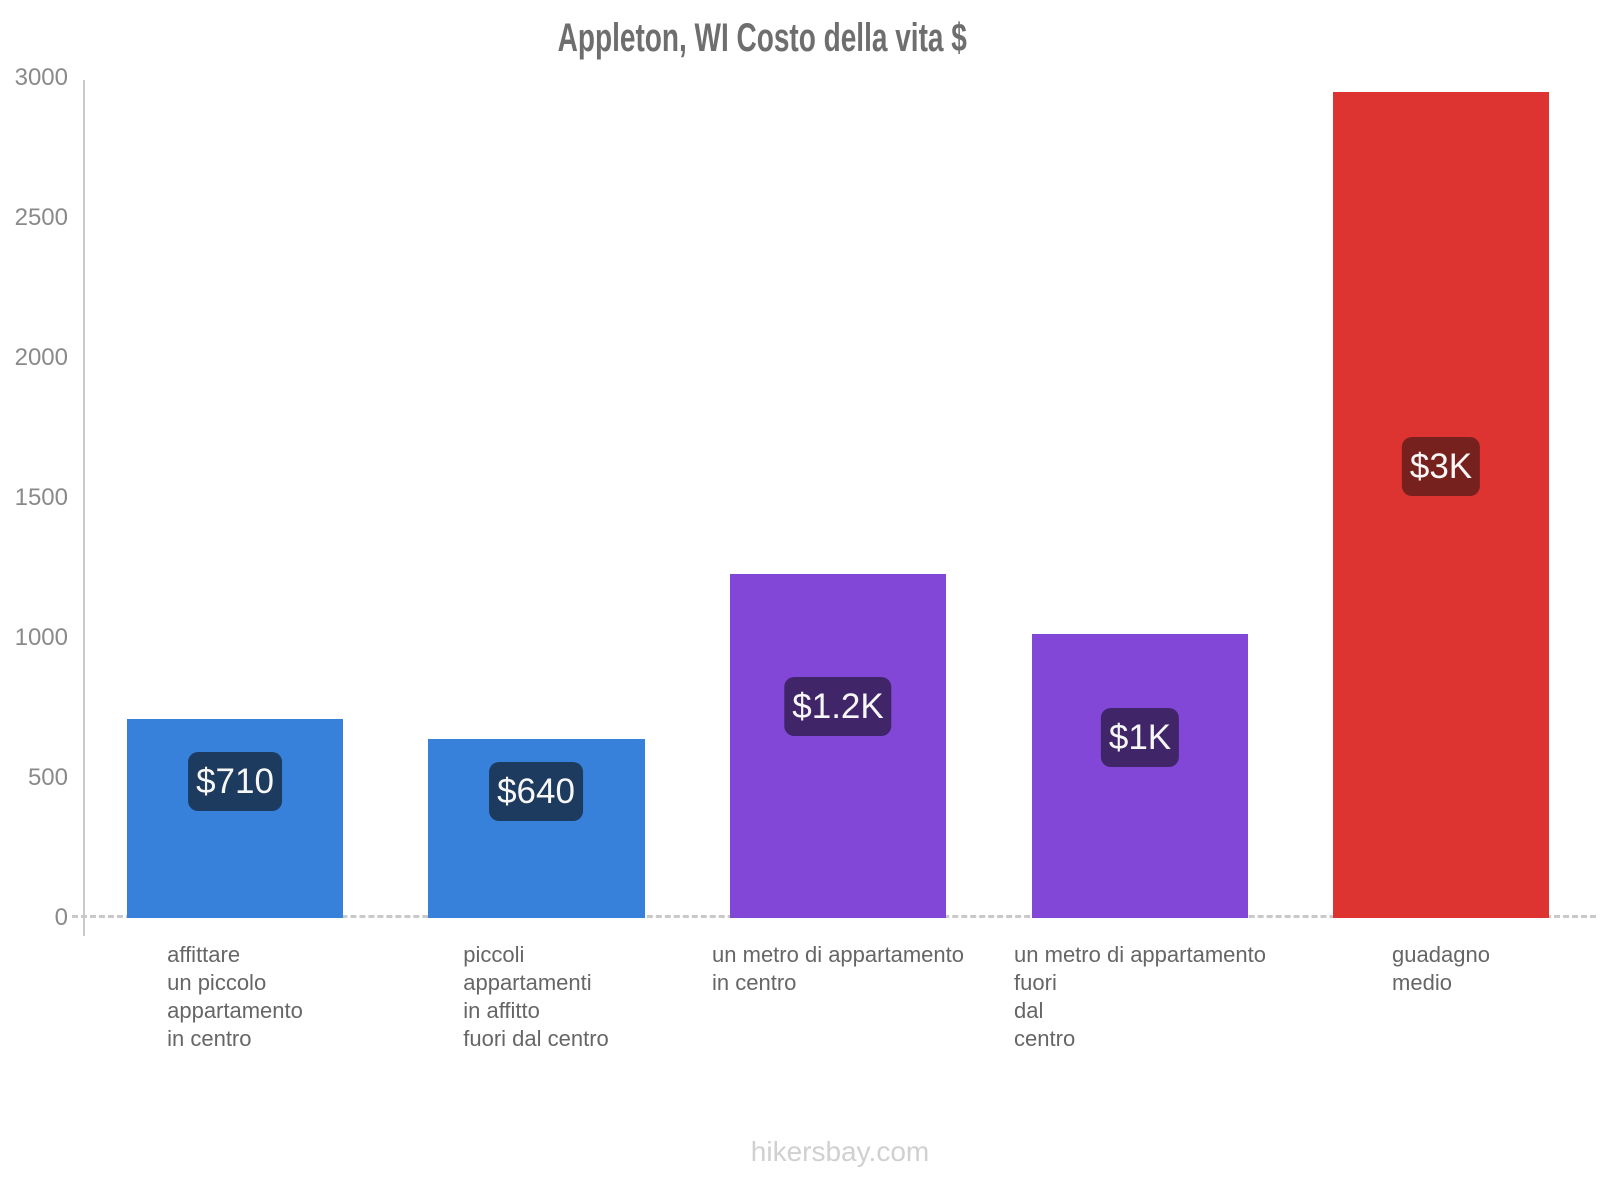 Image resolution: width=1600 pixels, height=1200 pixels. Describe the element at coordinates (1140, 776) in the screenshot. I see `bar-sqm-apartment-outside` at that location.